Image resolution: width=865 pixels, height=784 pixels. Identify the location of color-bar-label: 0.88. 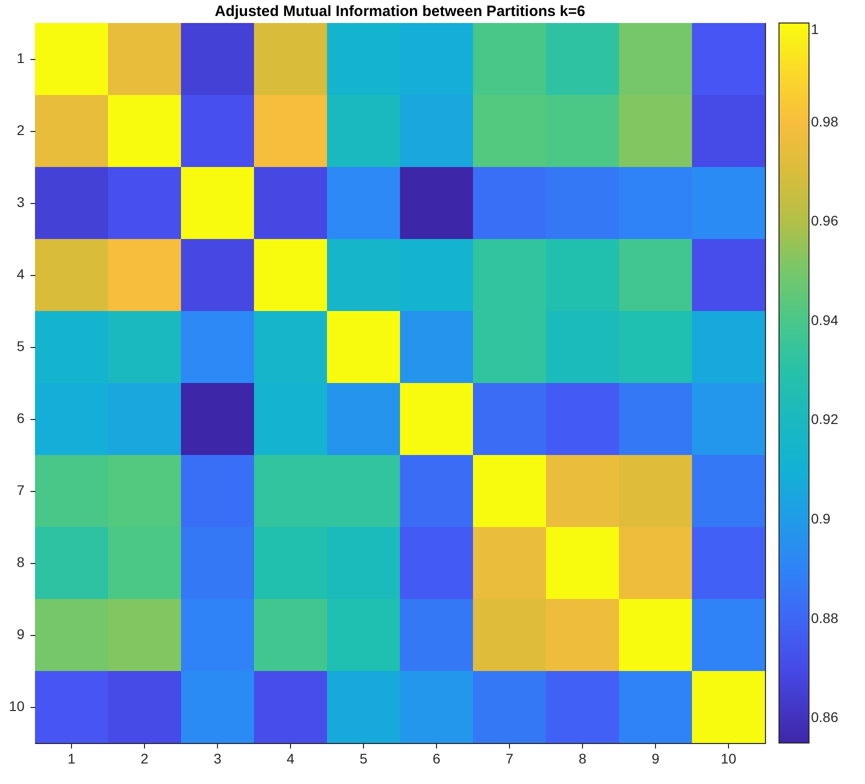
(824, 618).